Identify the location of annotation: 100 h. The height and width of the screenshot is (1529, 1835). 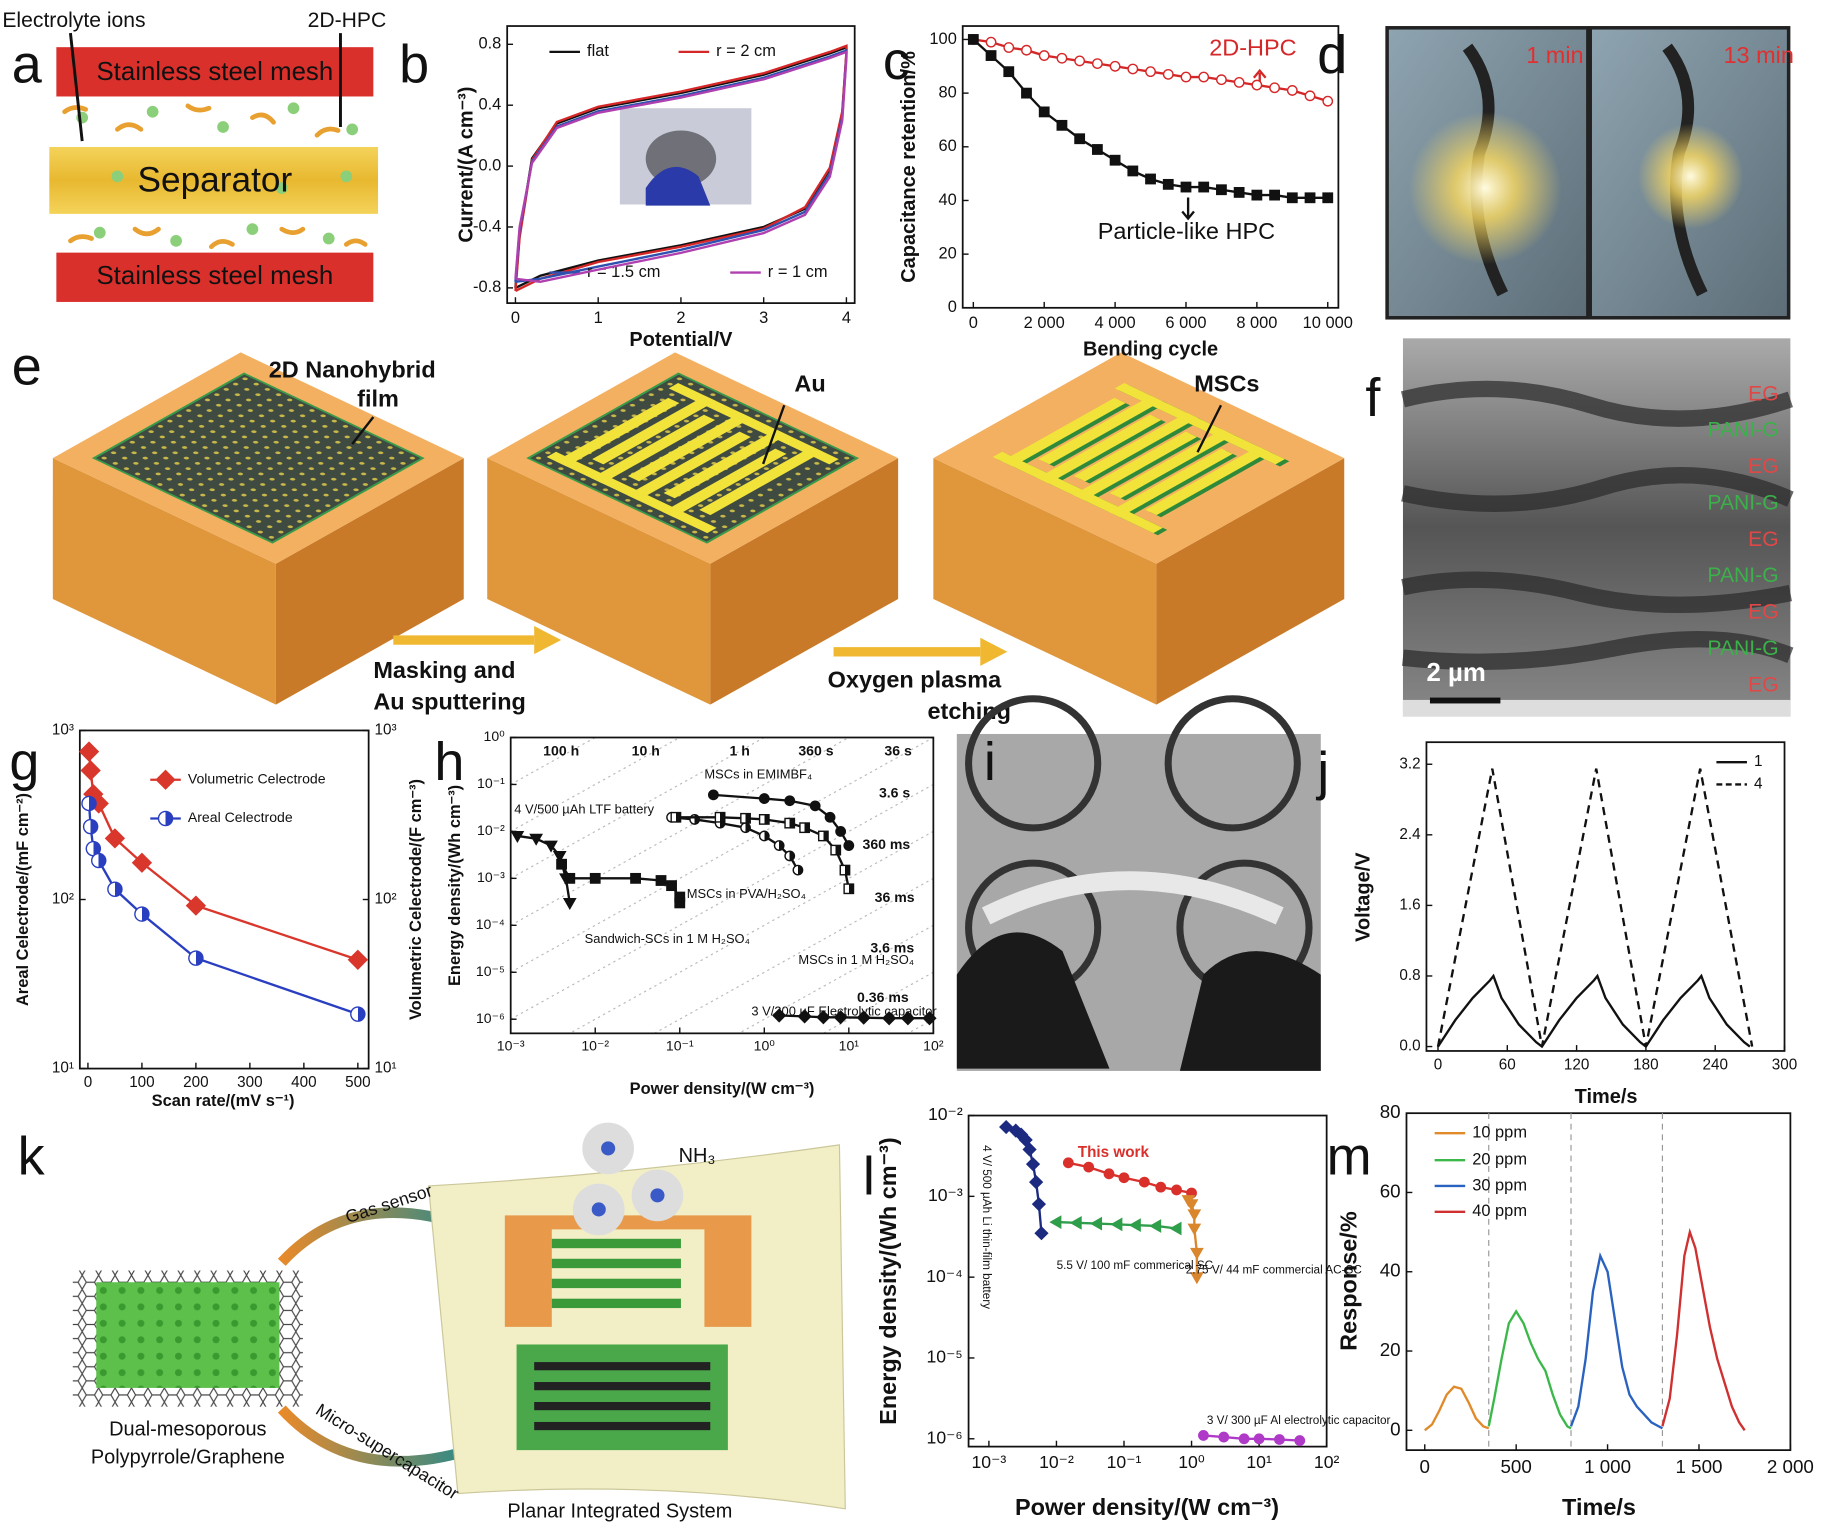
(561, 750).